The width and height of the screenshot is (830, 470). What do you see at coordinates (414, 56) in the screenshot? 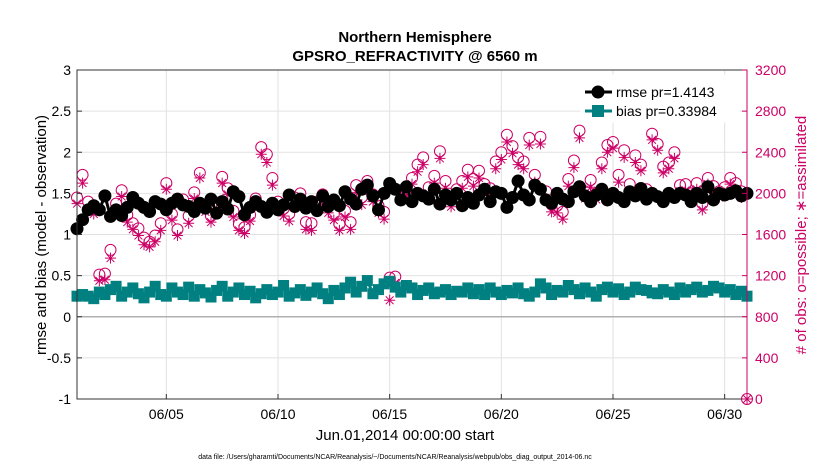
I see `chart-subtitle: GPSRO_REFRACTIVITY @ 6560 m` at bounding box center [414, 56].